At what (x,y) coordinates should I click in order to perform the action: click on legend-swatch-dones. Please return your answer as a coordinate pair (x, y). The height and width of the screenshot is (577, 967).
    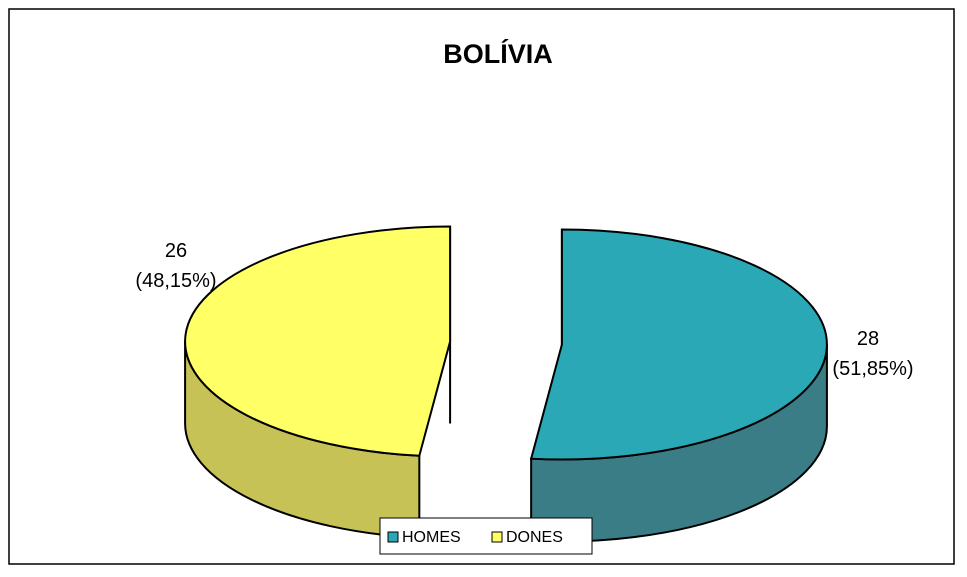
    Looking at the image, I should click on (497, 537).